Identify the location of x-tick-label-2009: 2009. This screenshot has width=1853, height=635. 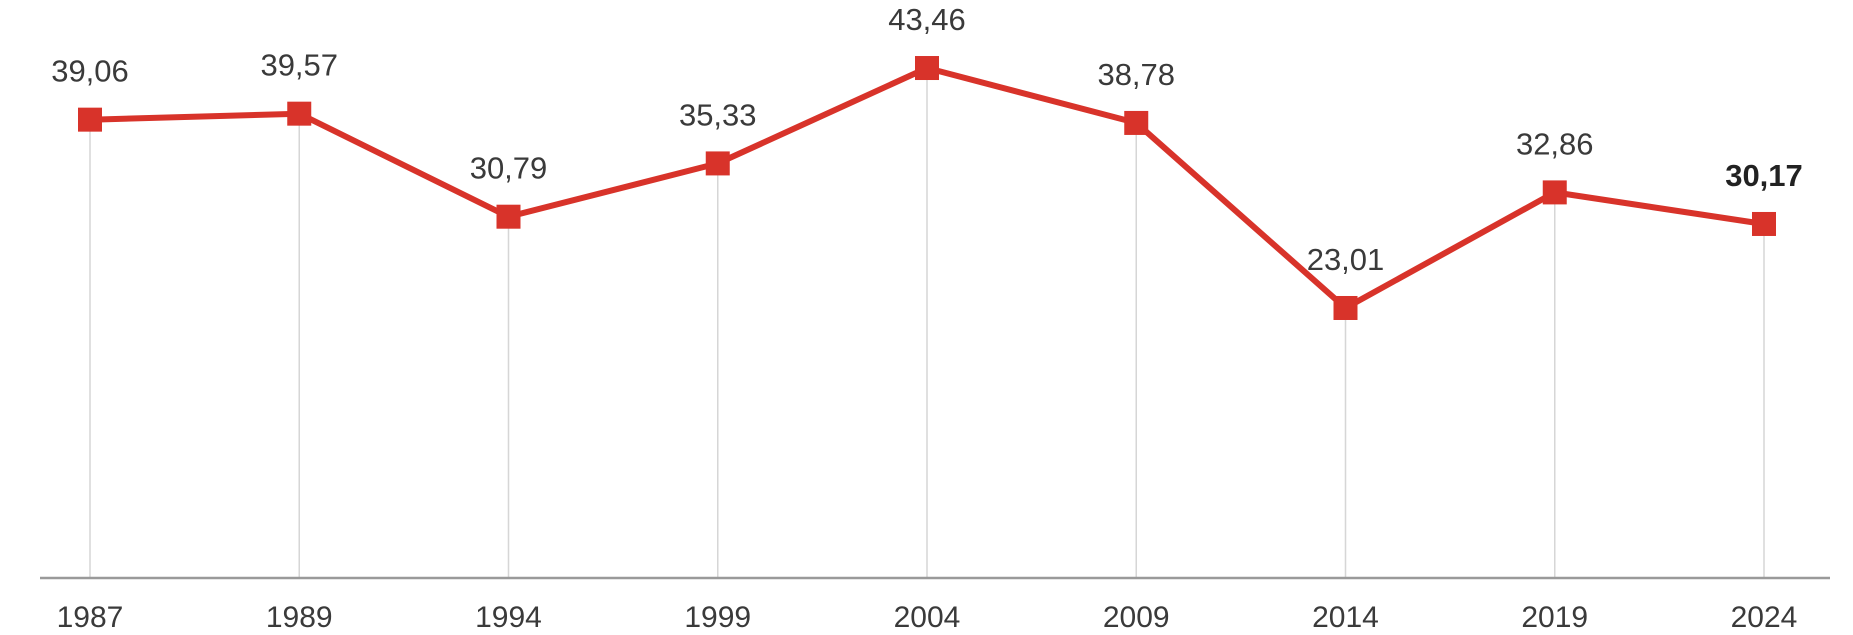
(1136, 617).